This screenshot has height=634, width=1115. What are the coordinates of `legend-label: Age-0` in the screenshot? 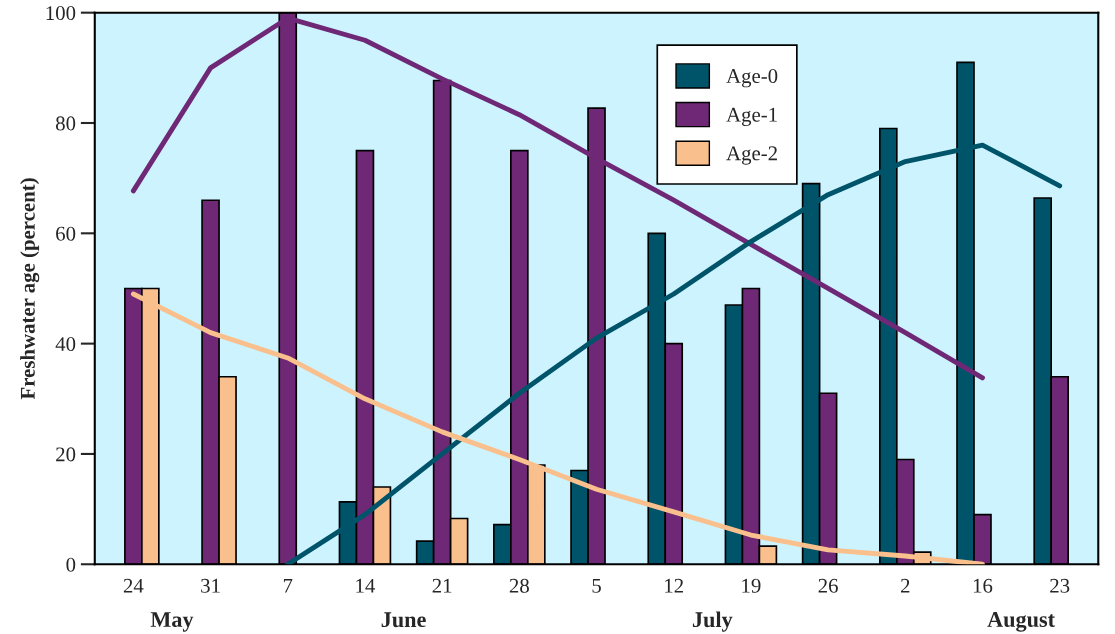 It's located at (752, 78).